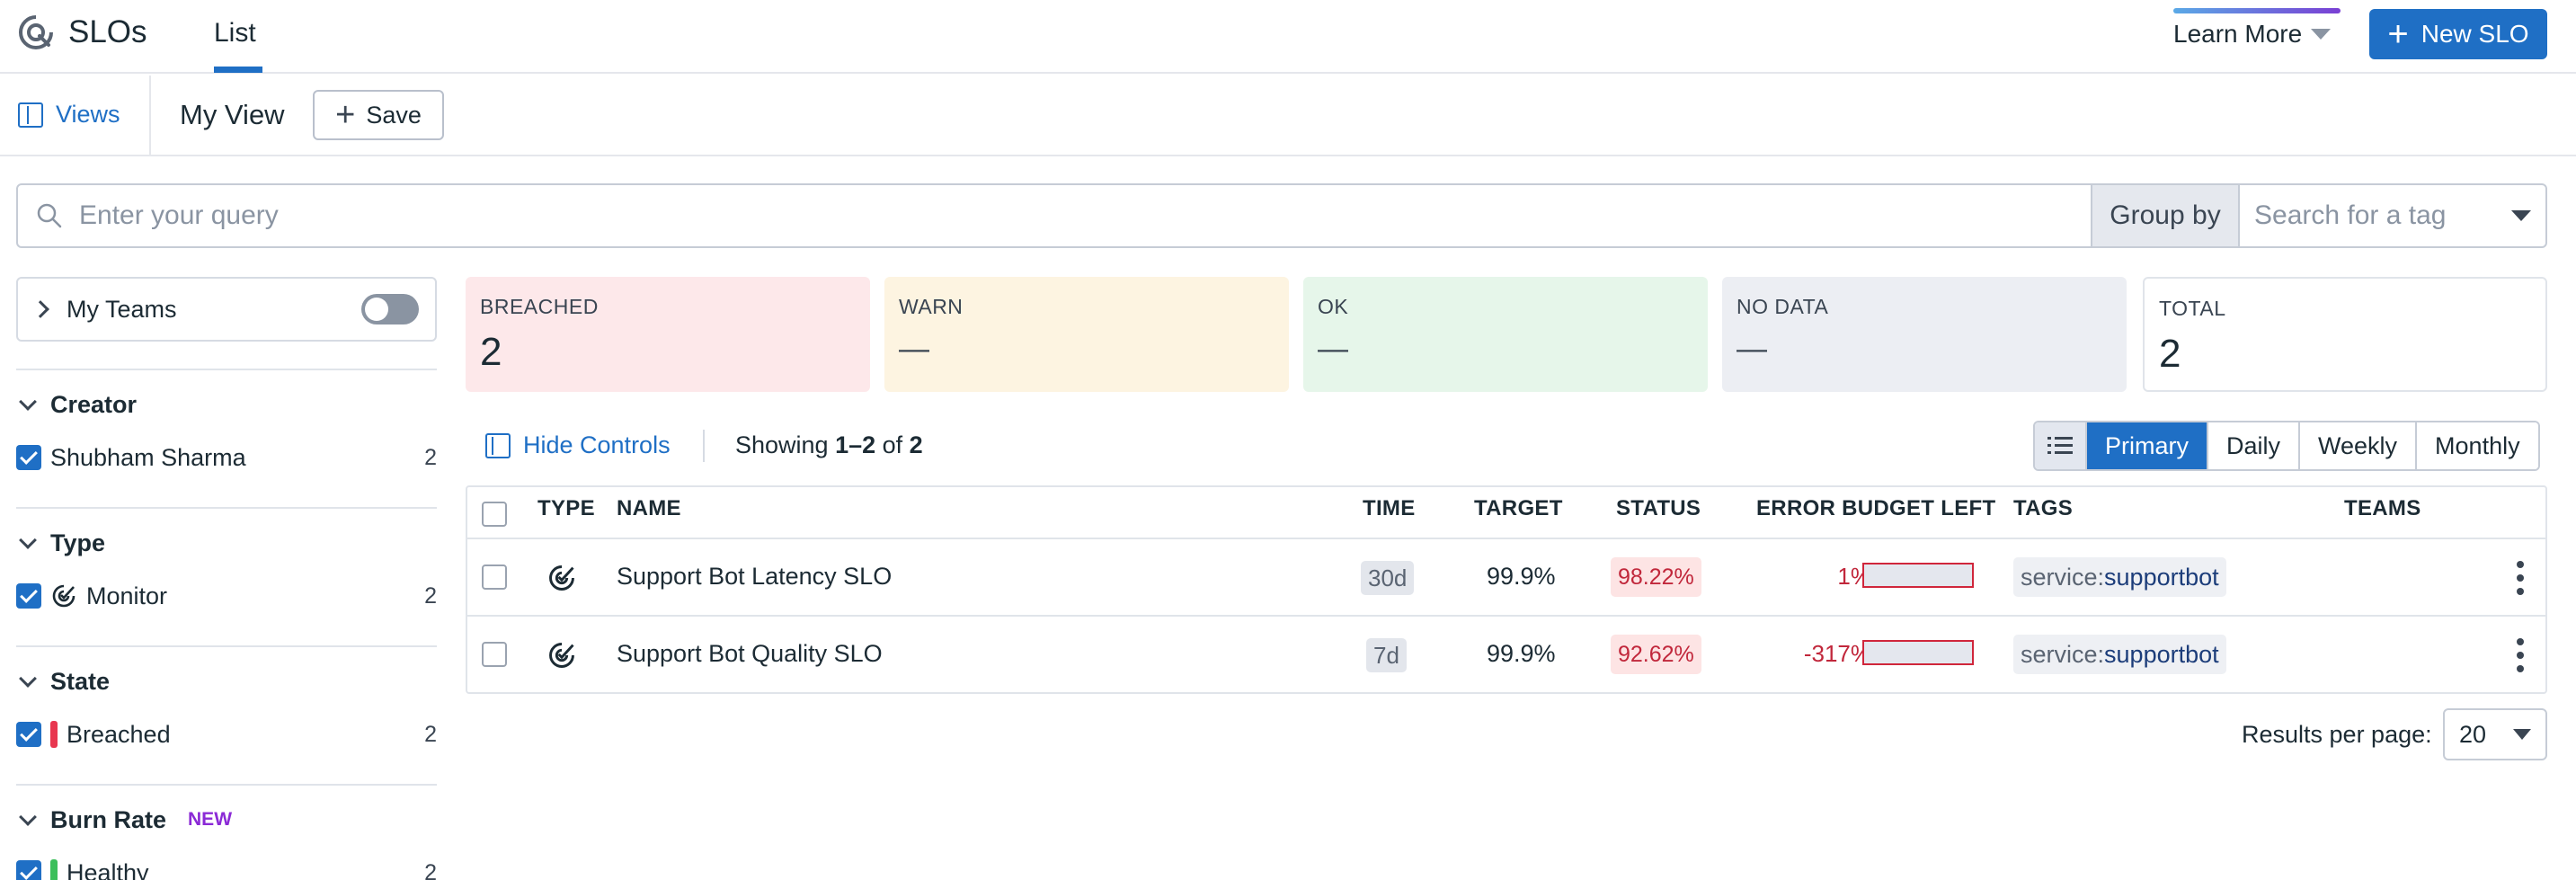 The height and width of the screenshot is (880, 2576). What do you see at coordinates (226, 734) in the screenshot?
I see `facet-item-breached: Breached 2` at bounding box center [226, 734].